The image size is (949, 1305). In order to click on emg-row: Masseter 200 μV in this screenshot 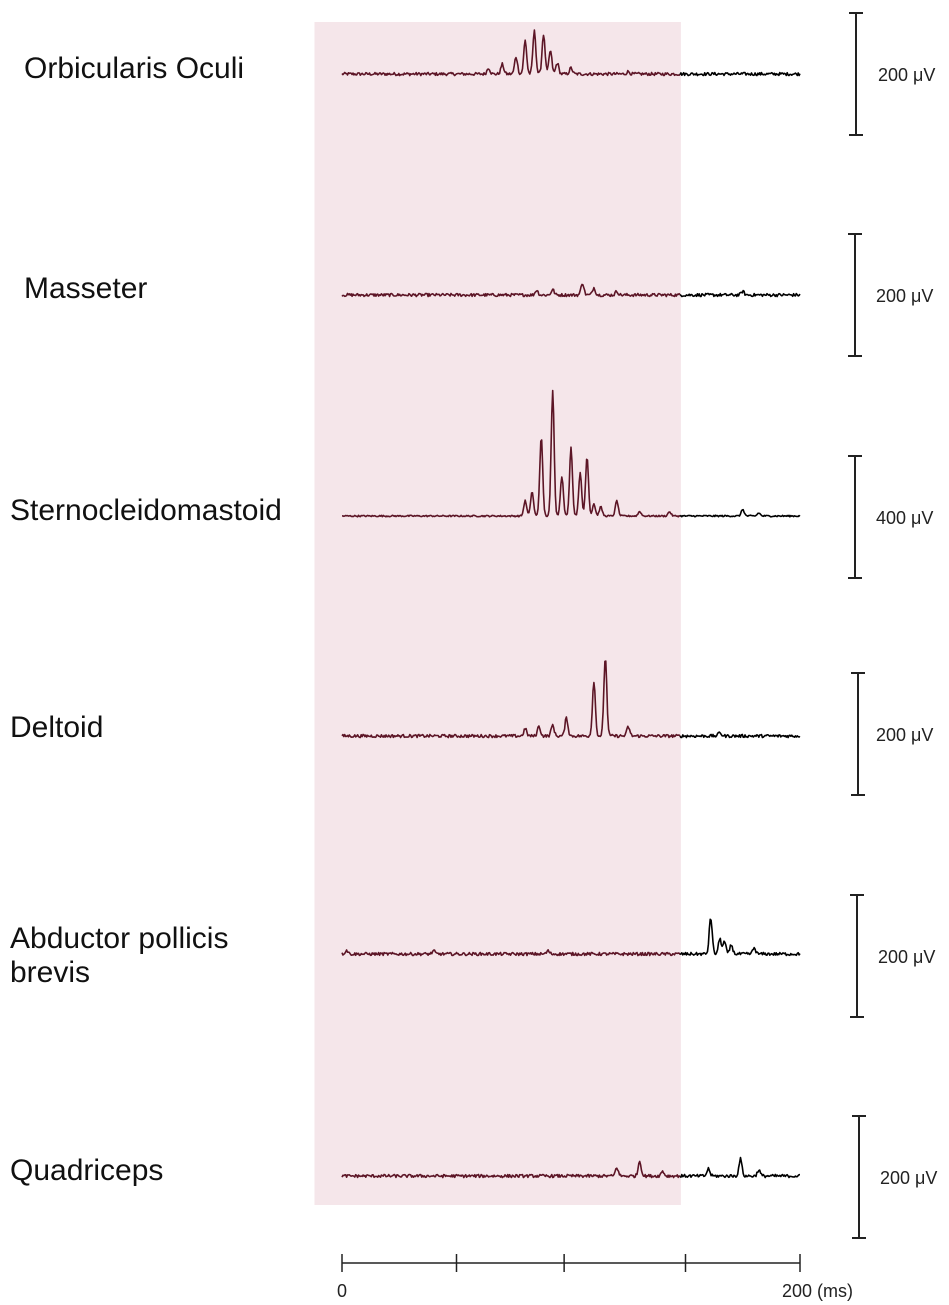, I will do `click(478, 295)`.